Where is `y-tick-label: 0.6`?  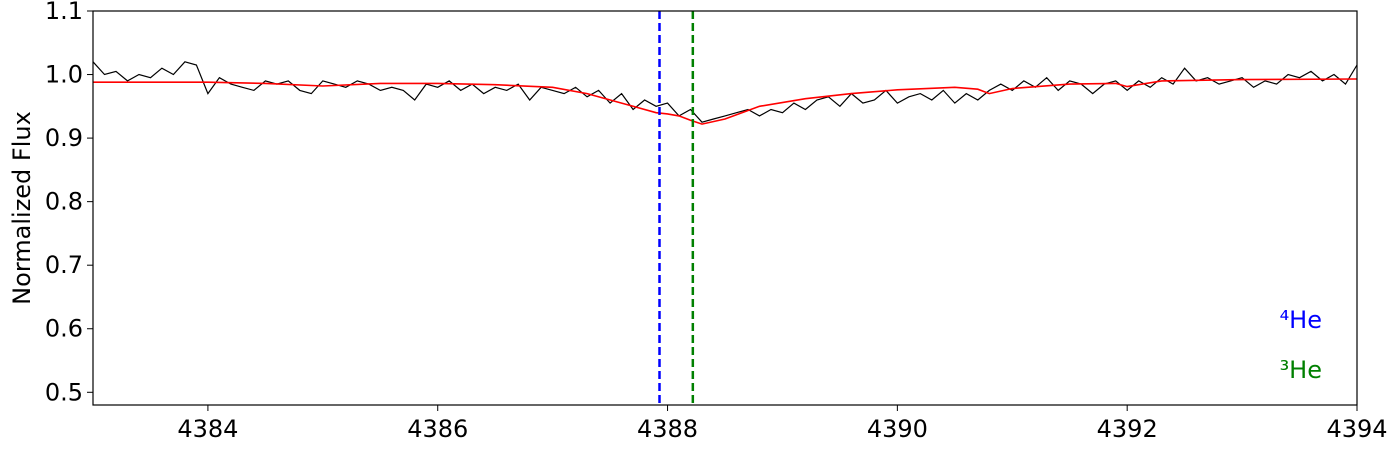
y-tick-label: 0.6 is located at coordinates (64, 329).